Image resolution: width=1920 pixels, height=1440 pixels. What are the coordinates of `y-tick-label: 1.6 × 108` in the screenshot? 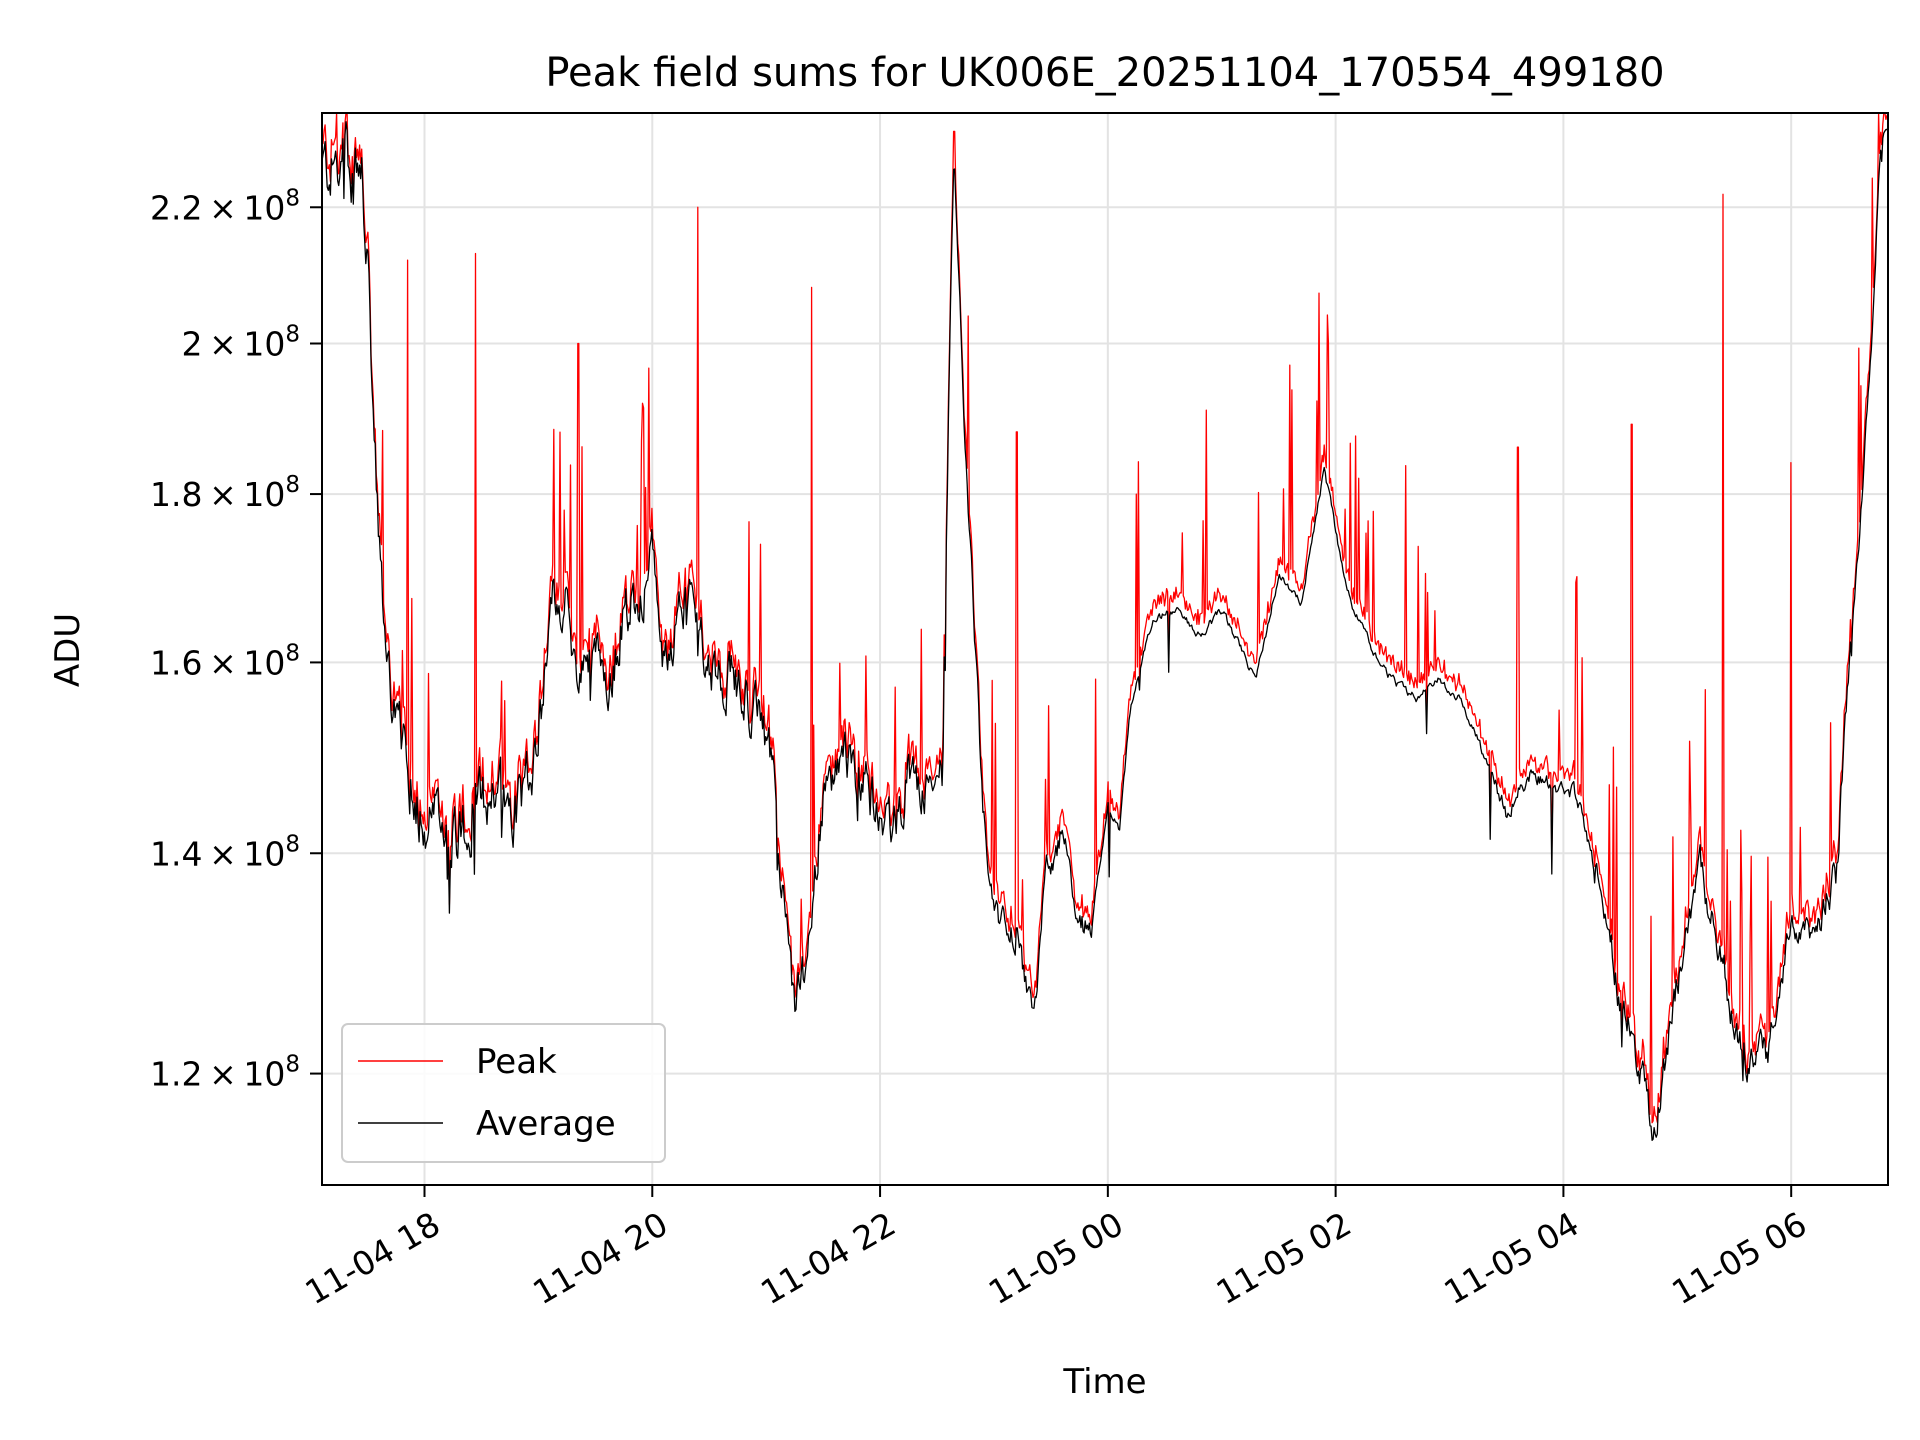 It's located at (225, 661).